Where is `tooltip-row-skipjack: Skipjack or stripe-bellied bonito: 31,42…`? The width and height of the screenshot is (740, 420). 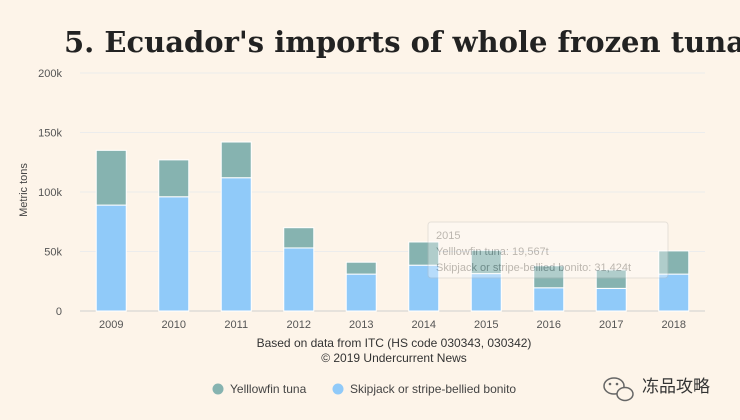
tooltip-row-skipjack: Skipjack or stripe-bellied bonito: 31,42… is located at coordinates (533, 268).